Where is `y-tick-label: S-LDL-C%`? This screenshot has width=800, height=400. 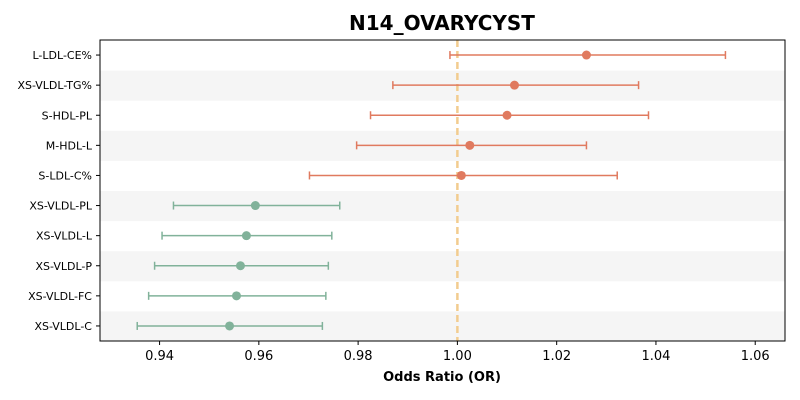
y-tick-label: S-LDL-C% is located at coordinates (65, 175).